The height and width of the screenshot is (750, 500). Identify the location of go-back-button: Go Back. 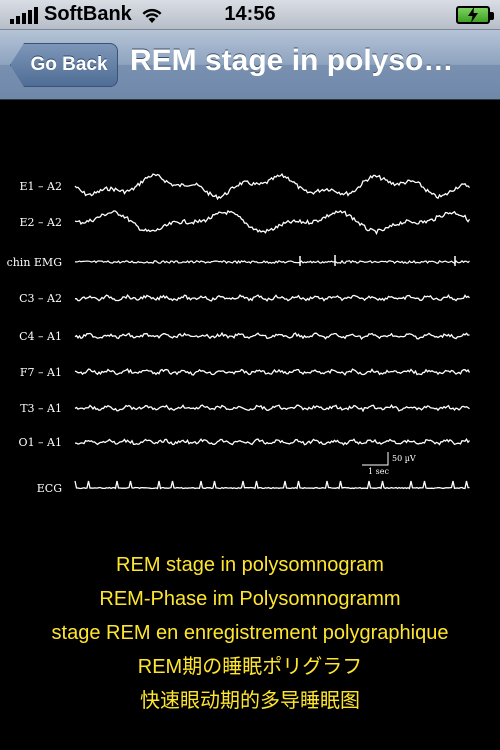
(64, 65).